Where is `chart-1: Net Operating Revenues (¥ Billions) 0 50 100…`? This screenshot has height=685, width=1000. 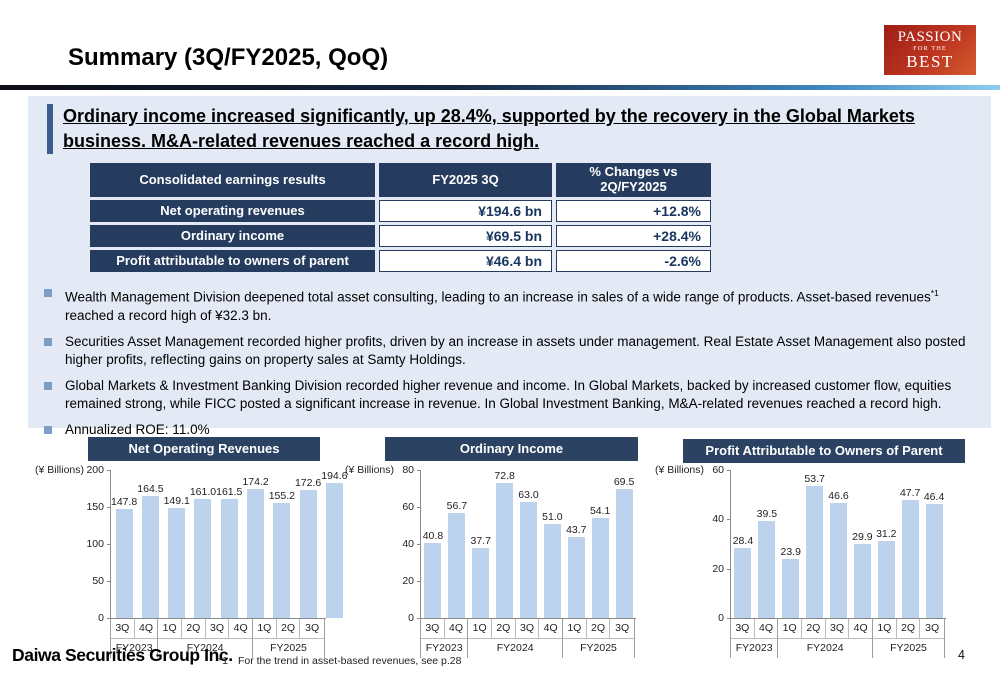
chart-1: Net Operating Revenues (¥ Billions) 0 50 100… is located at coordinates (189, 552).